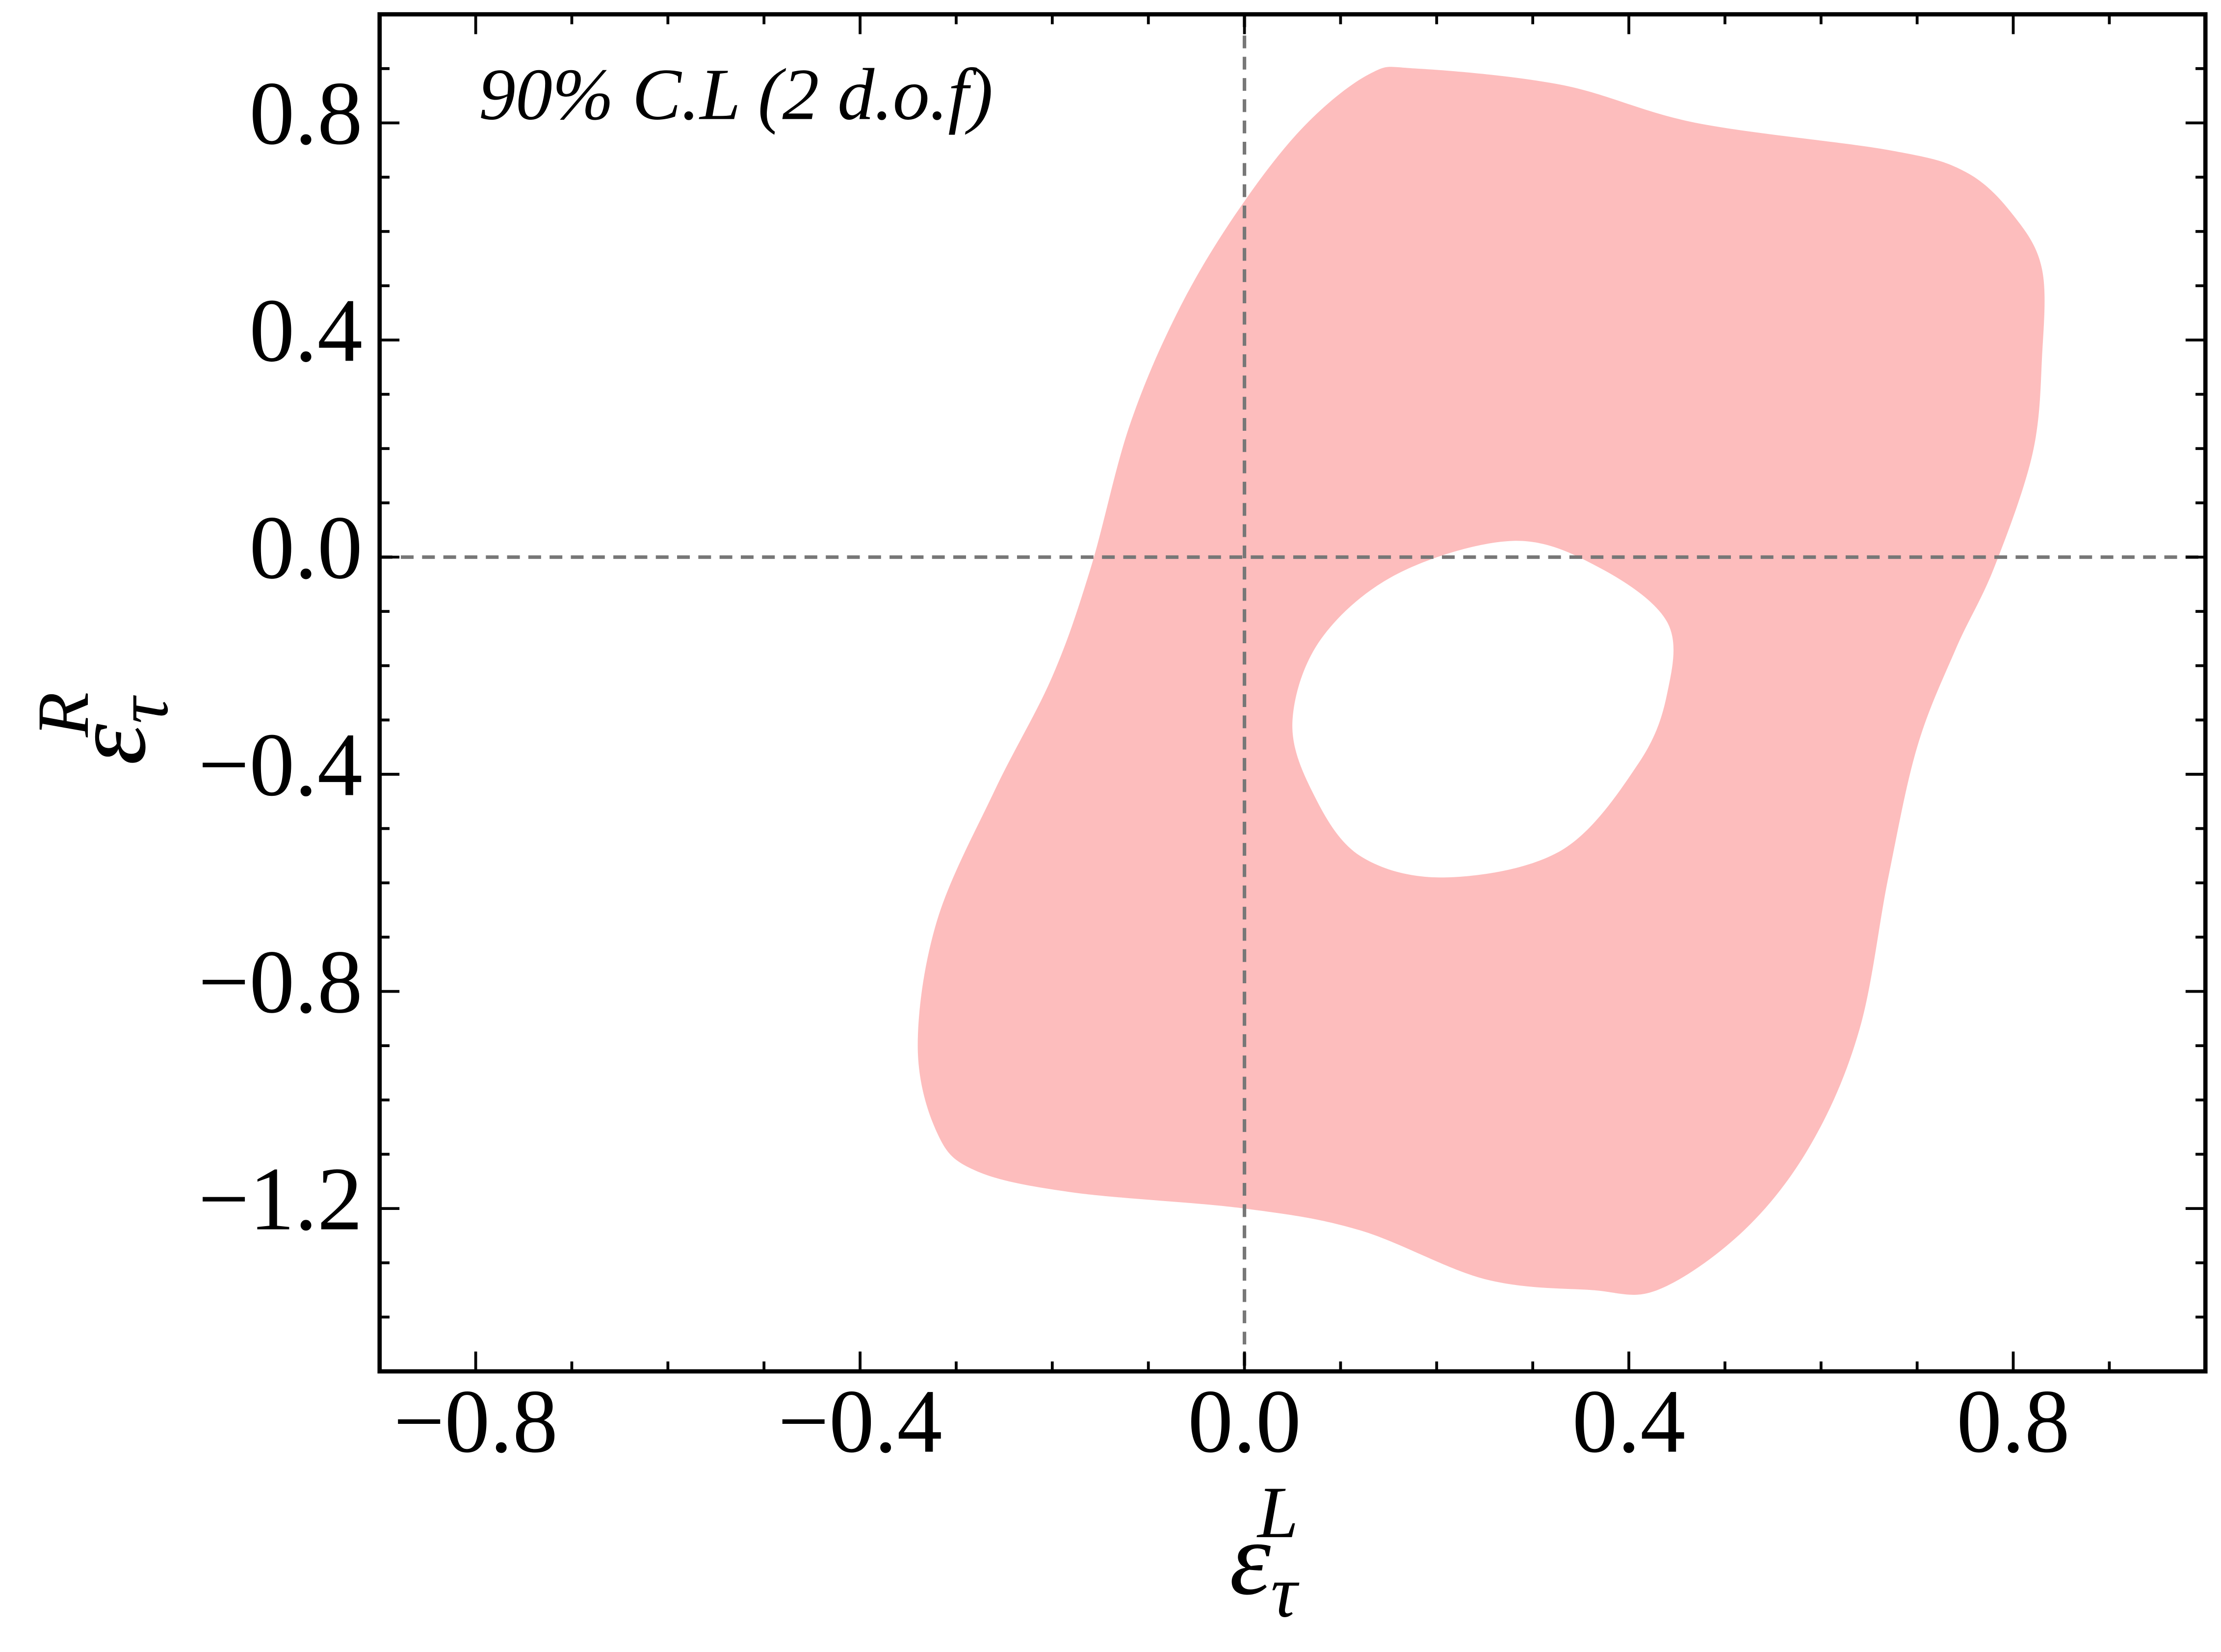 The width and height of the screenshot is (2221, 1652). What do you see at coordinates (280, 1199) in the screenshot?
I see `y-tick-label: −1.2` at bounding box center [280, 1199].